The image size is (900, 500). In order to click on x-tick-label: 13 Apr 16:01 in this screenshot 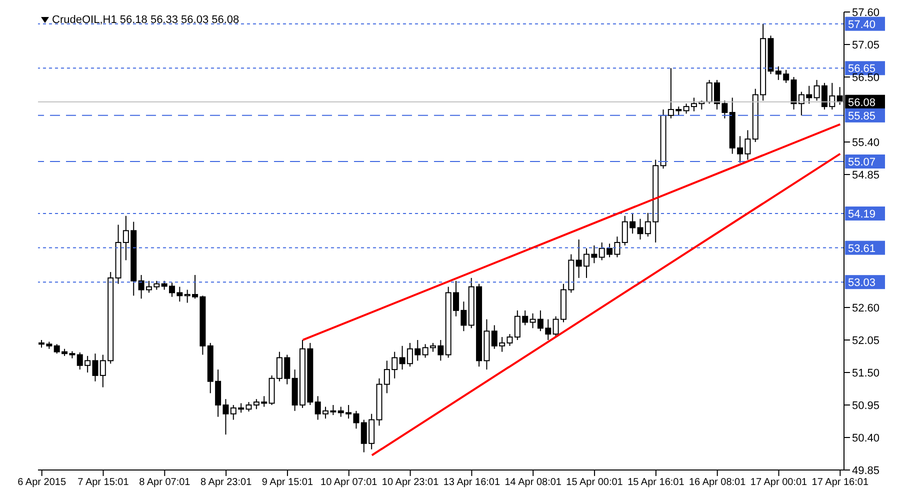, I will do `click(471, 482)`.